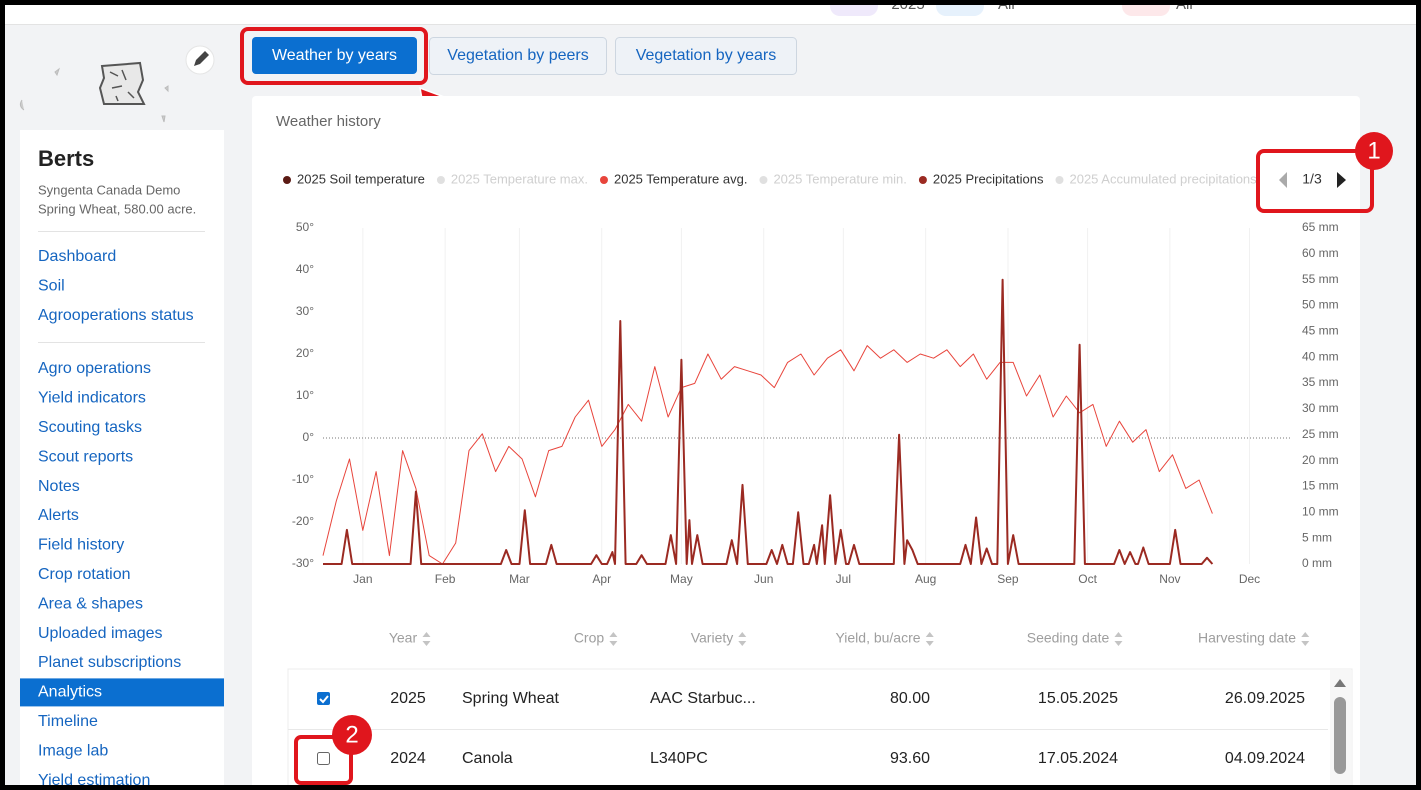  I want to click on nav-link: Image lab, so click(73, 750).